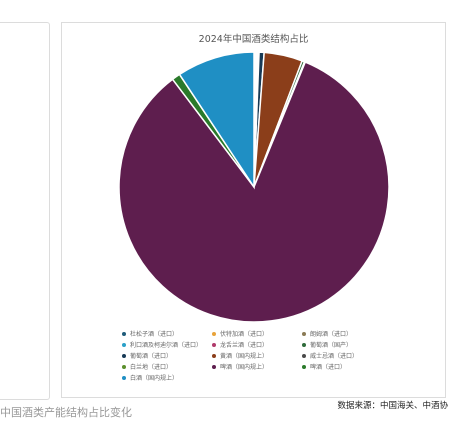 This screenshot has height=430, width=454. I want to click on legend-label: 葡萄酒（进口）, so click(151, 356).